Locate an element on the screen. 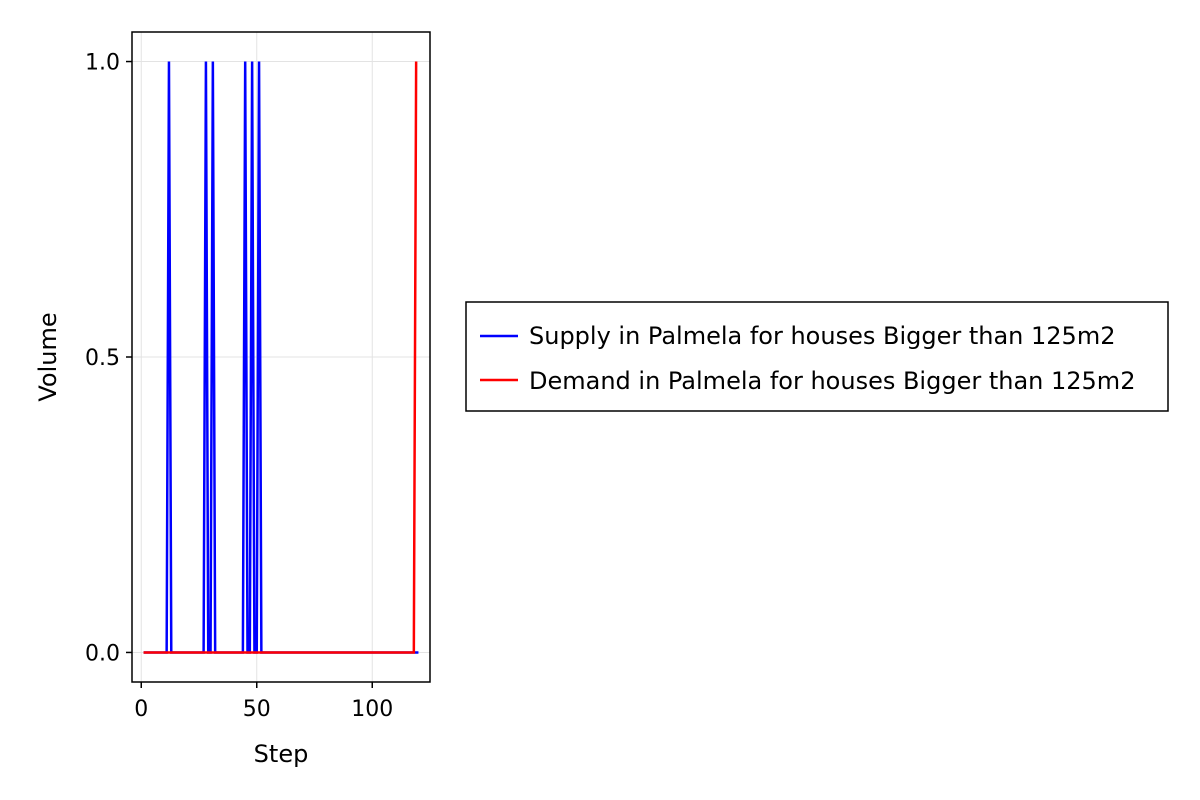 The height and width of the screenshot is (800, 1200). y-axis-label: Volume is located at coordinates (48, 356).